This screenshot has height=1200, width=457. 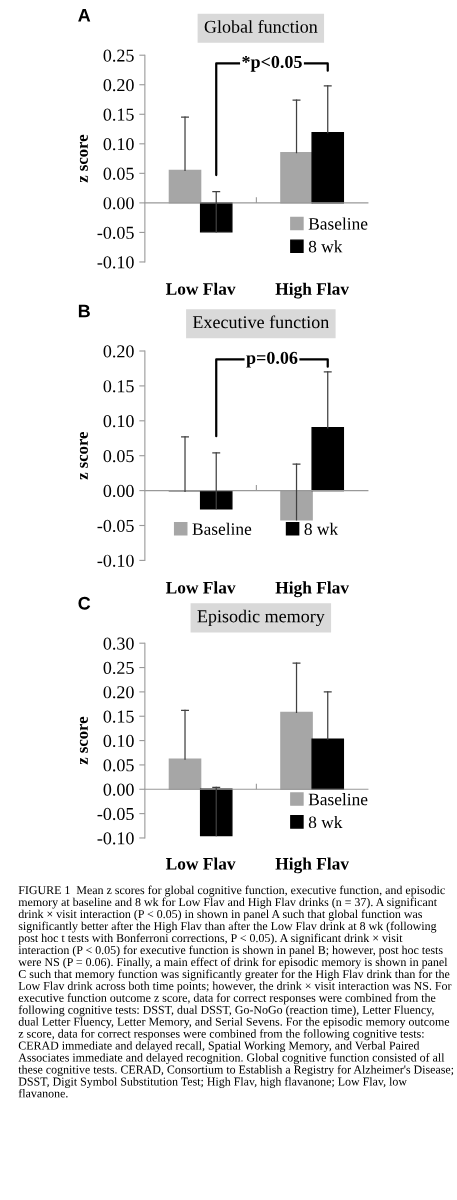 I want to click on chart-title: Global function, so click(x=261, y=26).